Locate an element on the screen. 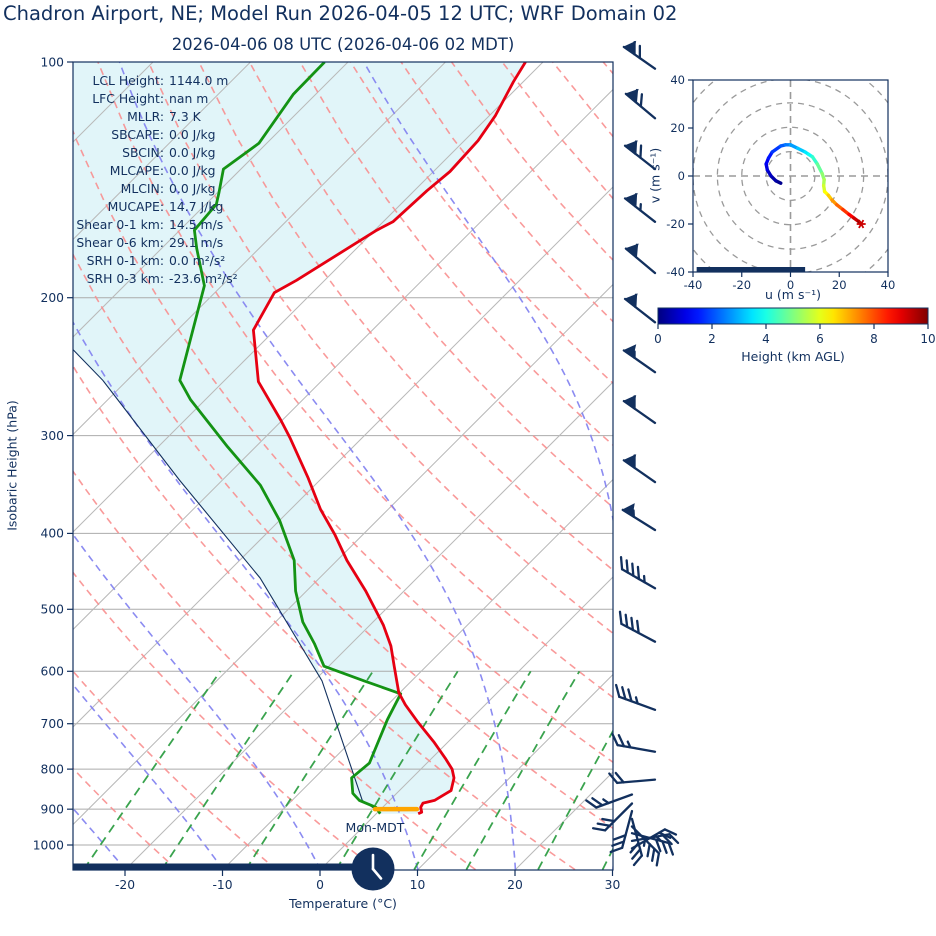 The width and height of the screenshot is (936, 936). hodo-u-tick-label: 0 is located at coordinates (790, 285).